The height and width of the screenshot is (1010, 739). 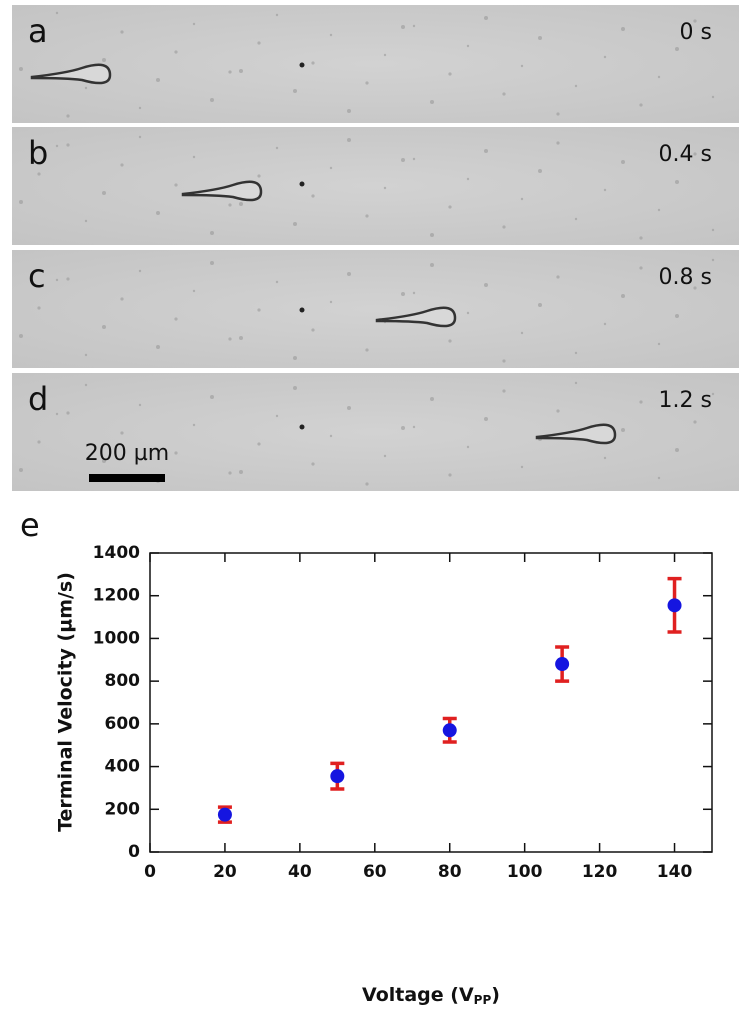 I want to click on x-tick-label: 100, so click(x=525, y=872).